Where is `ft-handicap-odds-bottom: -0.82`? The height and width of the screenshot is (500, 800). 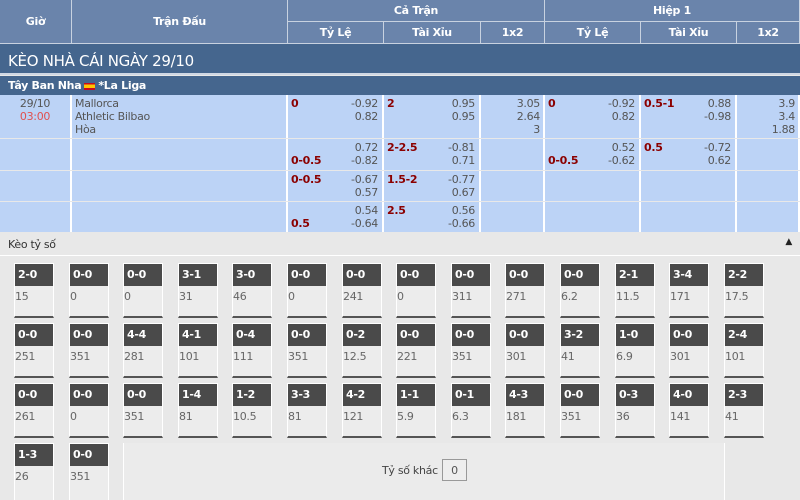
ft-handicap-odds-bottom: -0.82 is located at coordinates (364, 160).